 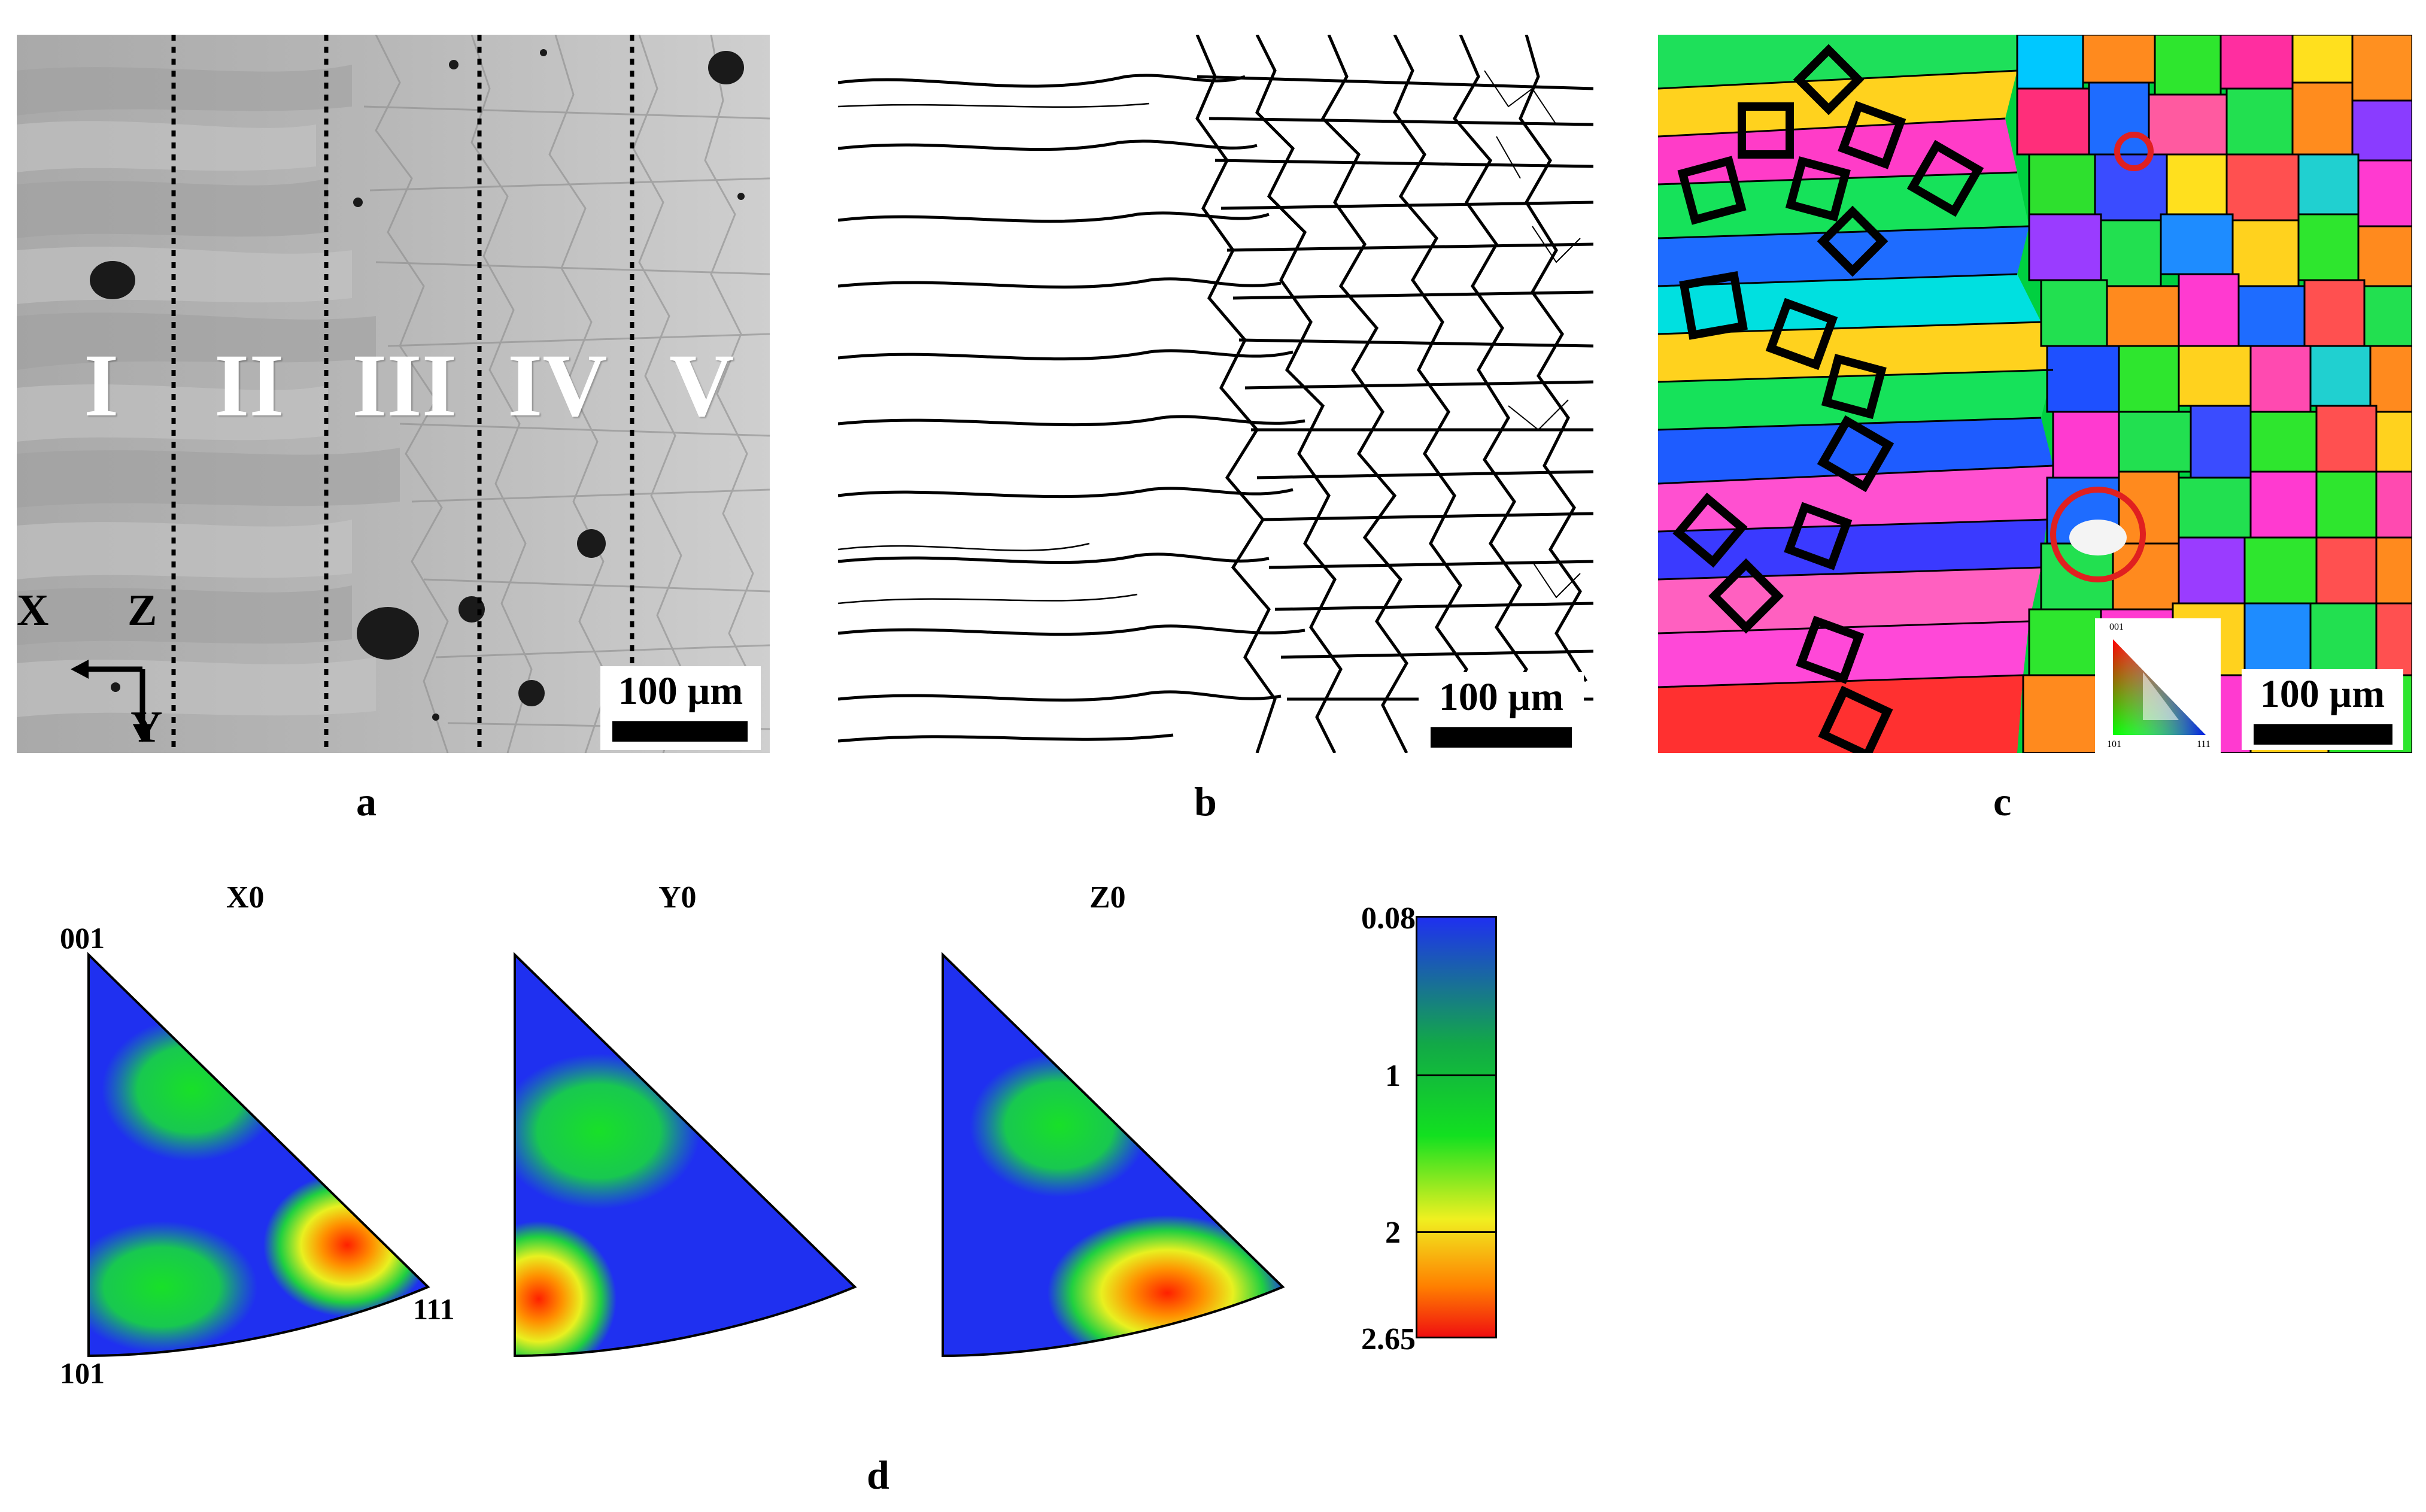 What do you see at coordinates (404, 385) in the screenshot?
I see `zone-label-3: III` at bounding box center [404, 385].